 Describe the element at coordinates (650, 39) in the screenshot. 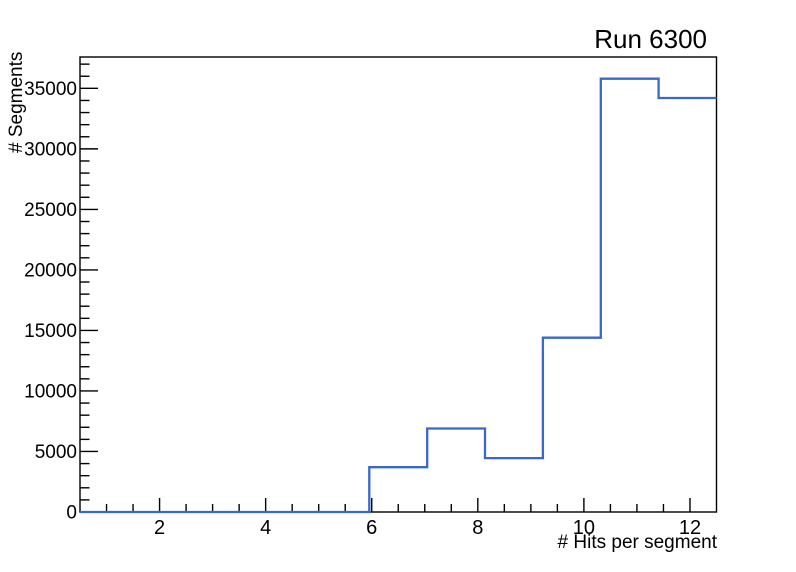

I see `chart-title: Run 6300` at that location.